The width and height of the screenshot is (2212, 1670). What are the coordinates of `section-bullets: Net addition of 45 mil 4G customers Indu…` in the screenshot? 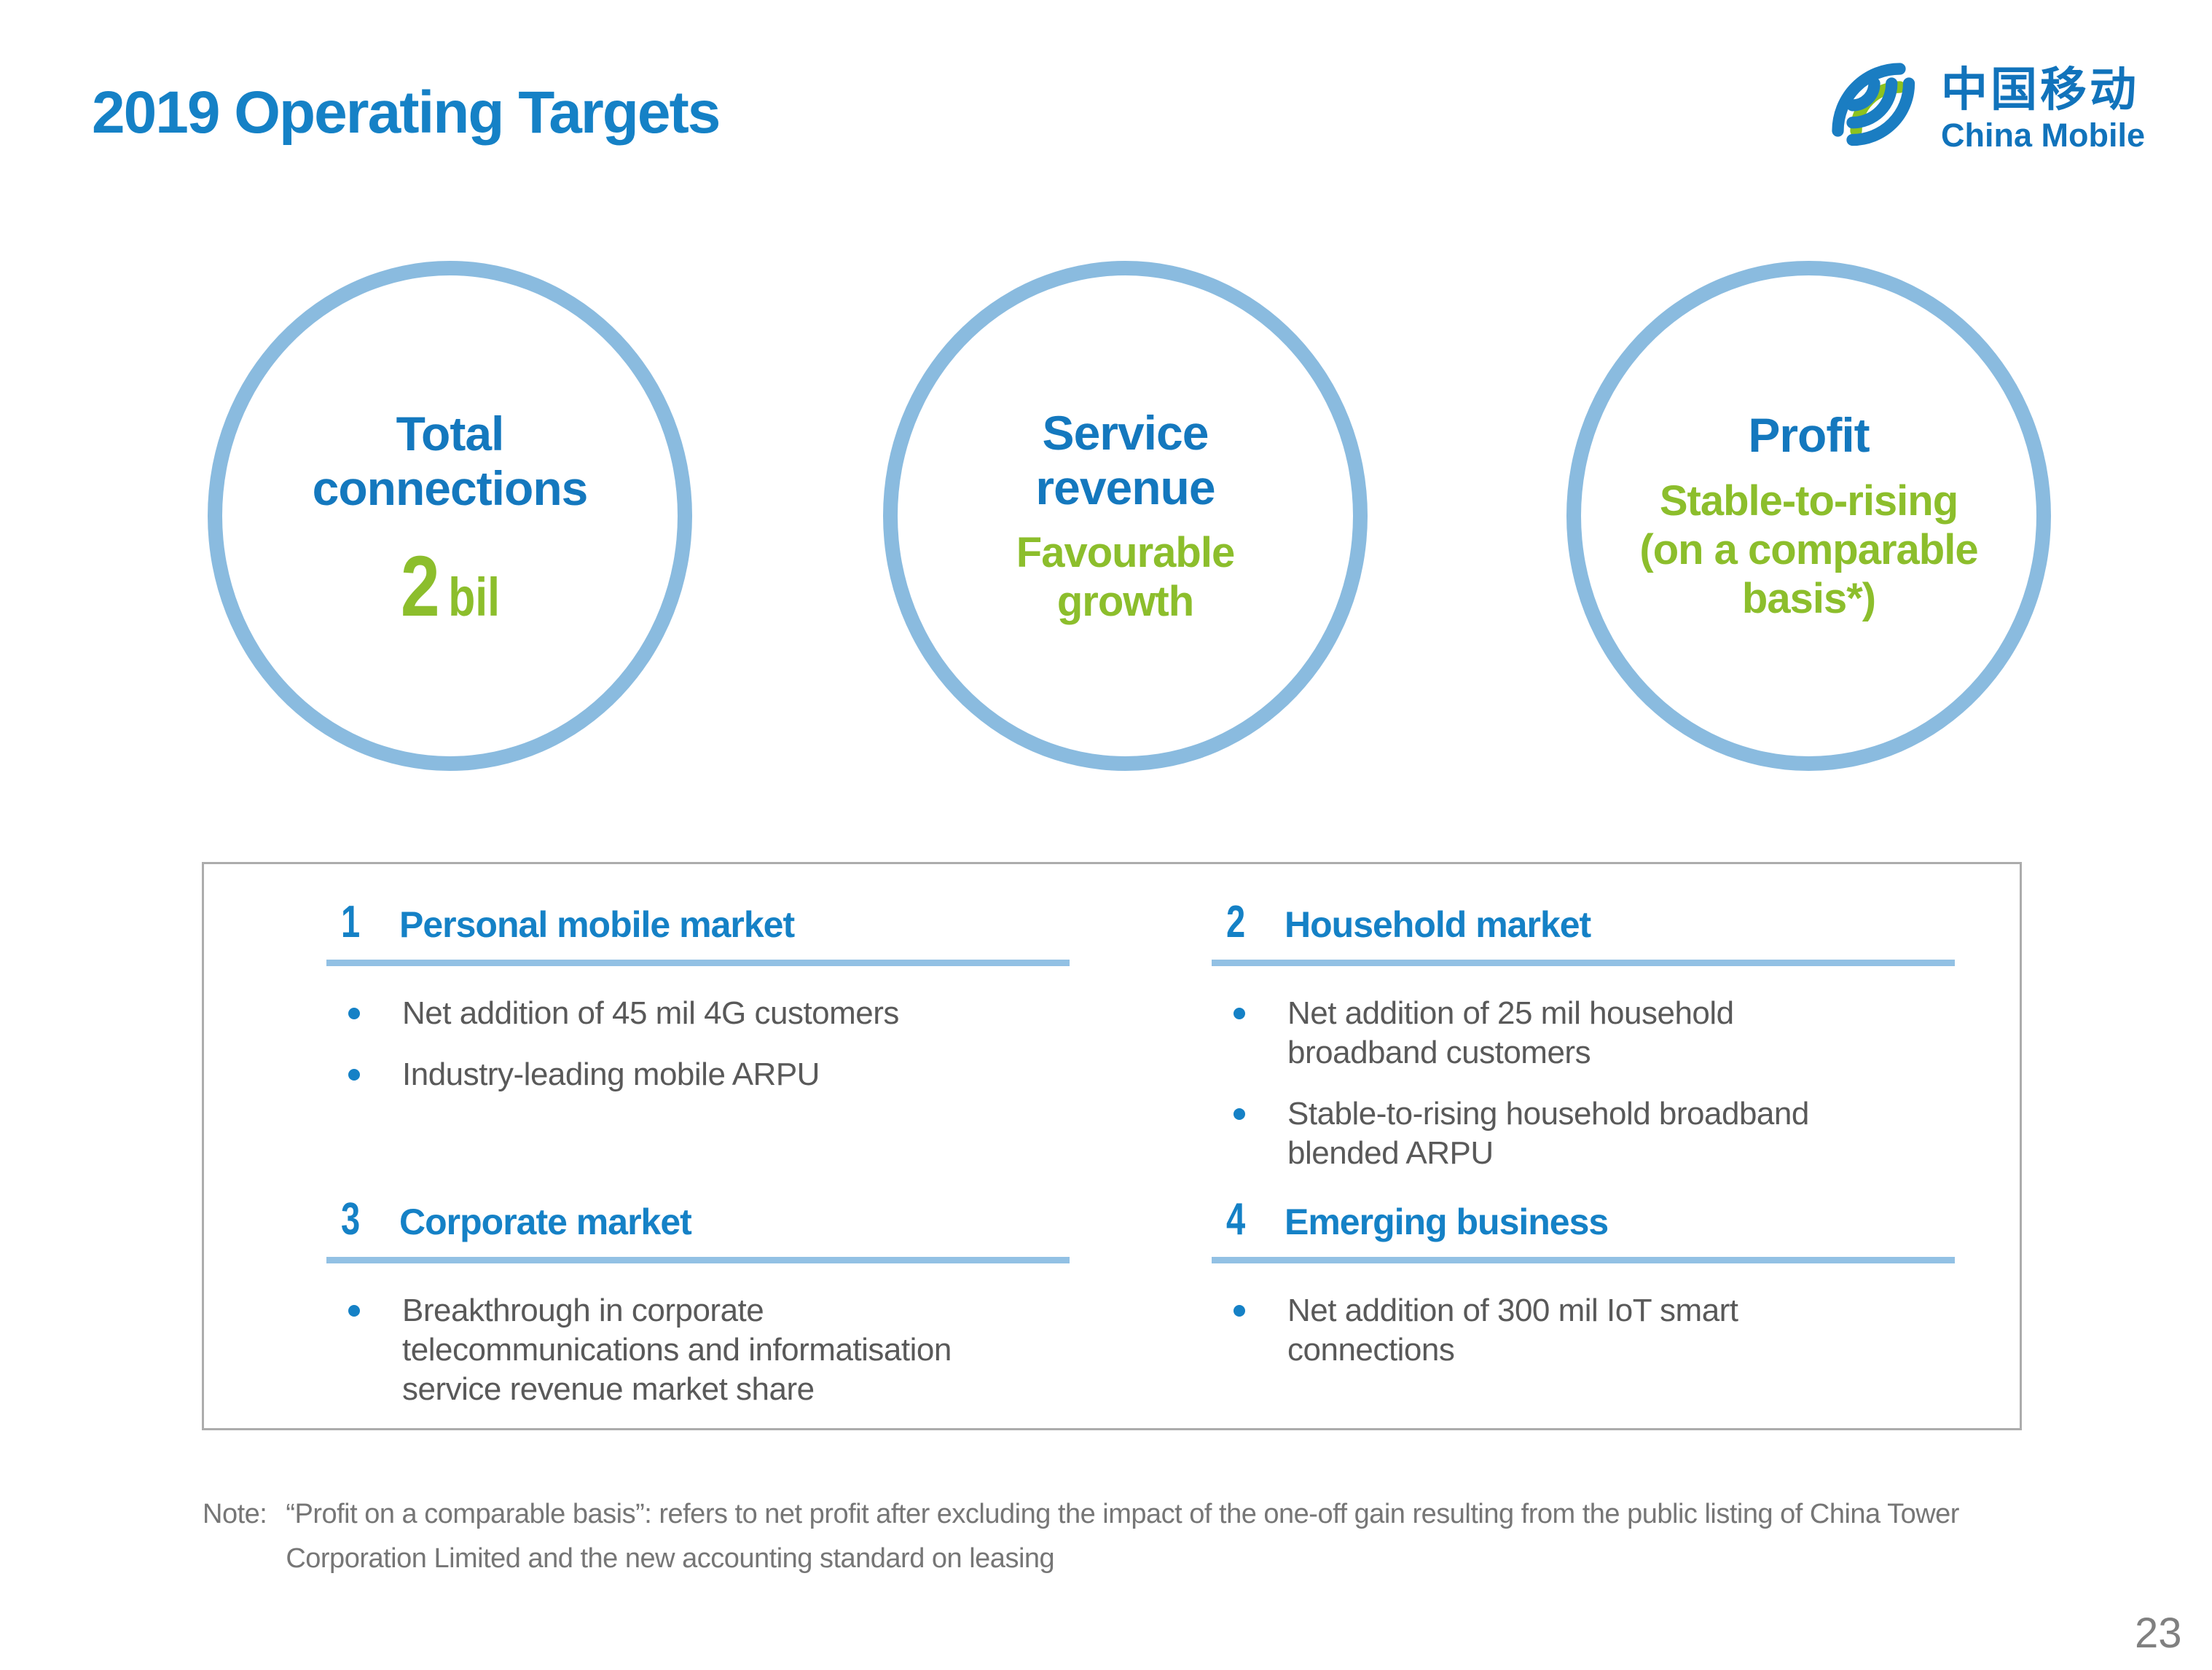 It's located at (698, 1044).